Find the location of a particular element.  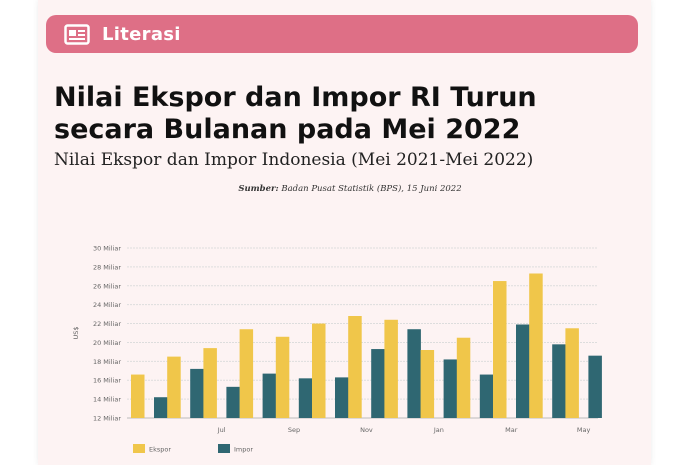

legend-swatch-impor is located at coordinates (224, 448).